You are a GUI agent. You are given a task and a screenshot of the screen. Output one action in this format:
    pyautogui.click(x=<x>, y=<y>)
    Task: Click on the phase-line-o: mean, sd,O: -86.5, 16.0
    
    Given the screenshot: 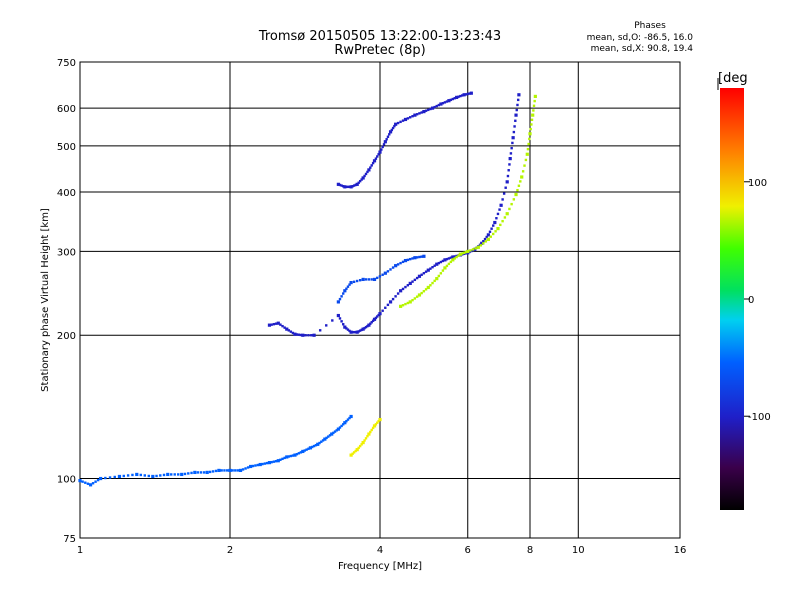 What is the action you would take?
    pyautogui.click(x=640, y=38)
    